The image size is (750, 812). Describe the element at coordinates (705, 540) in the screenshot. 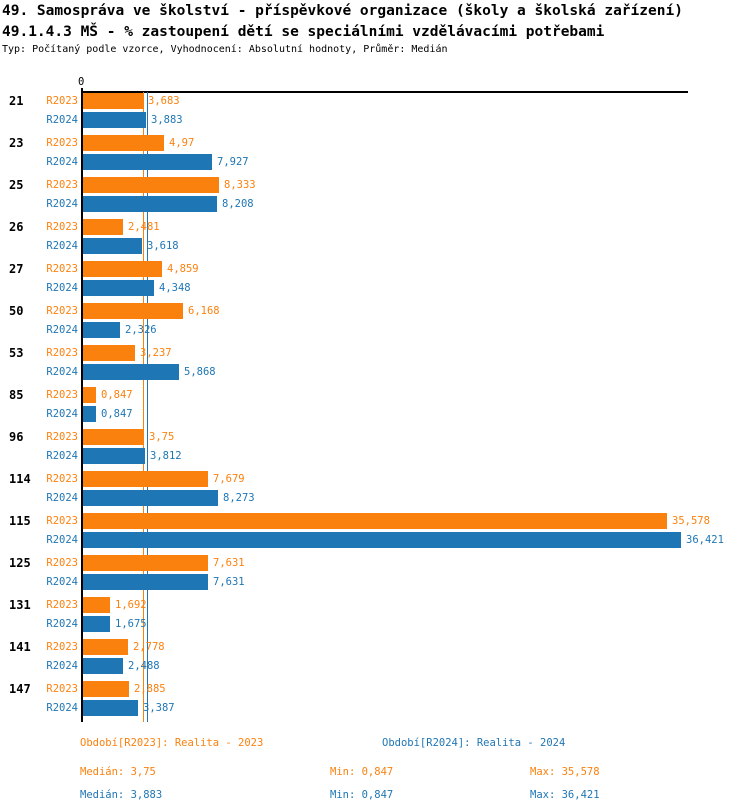

I see `value-label-r2024: 36,421` at that location.